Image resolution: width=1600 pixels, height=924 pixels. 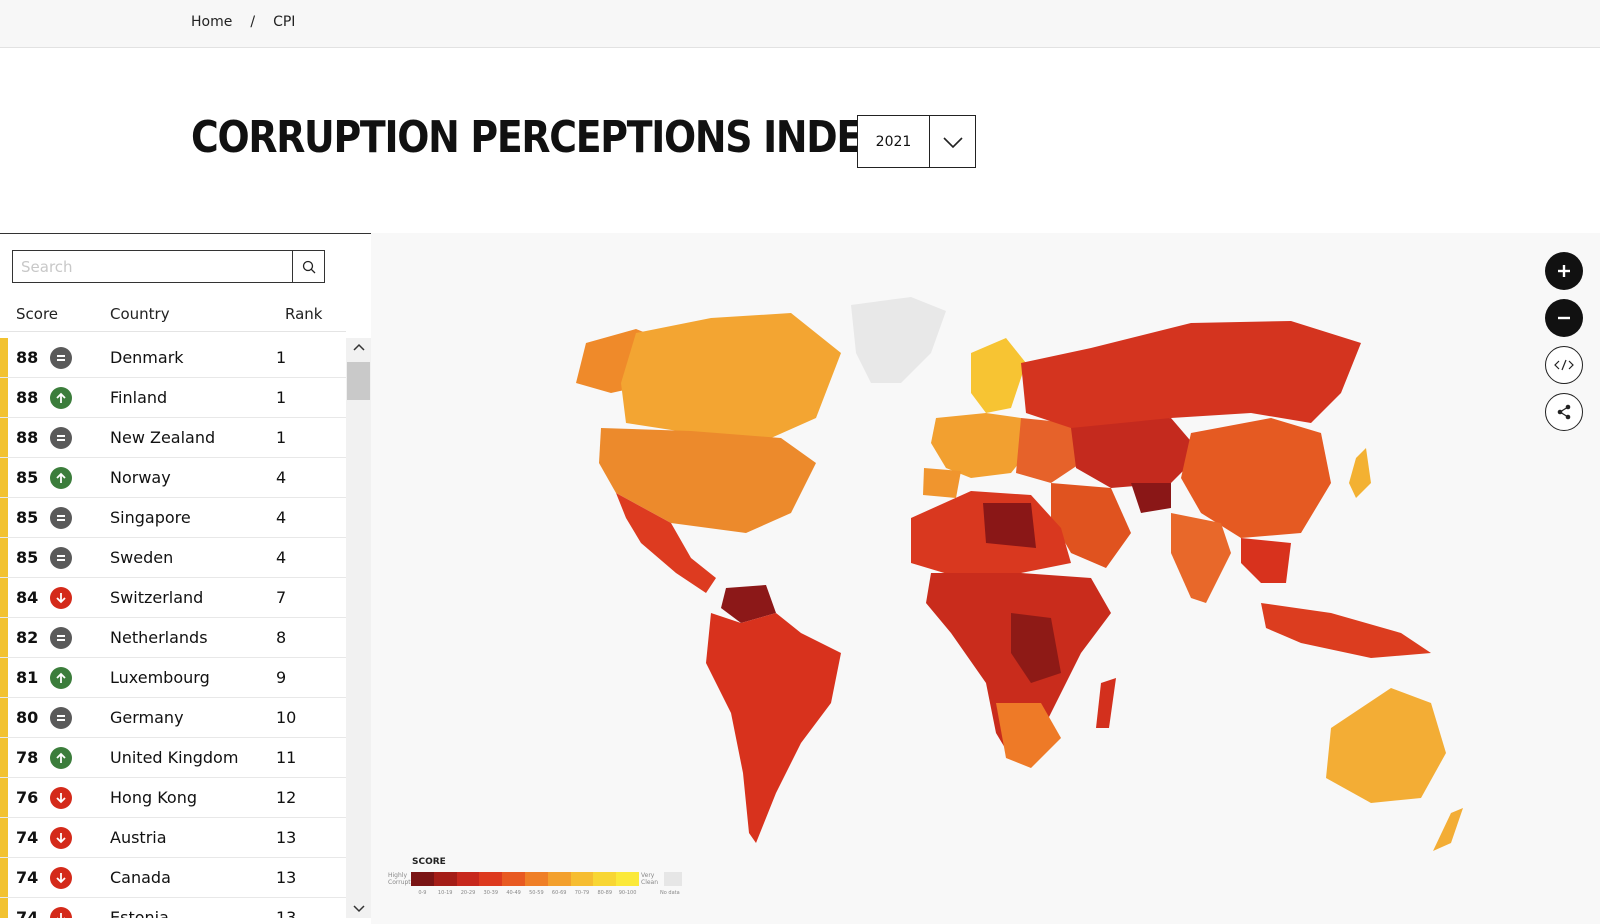 What do you see at coordinates (152, 266) in the screenshot?
I see `search-input` at bounding box center [152, 266].